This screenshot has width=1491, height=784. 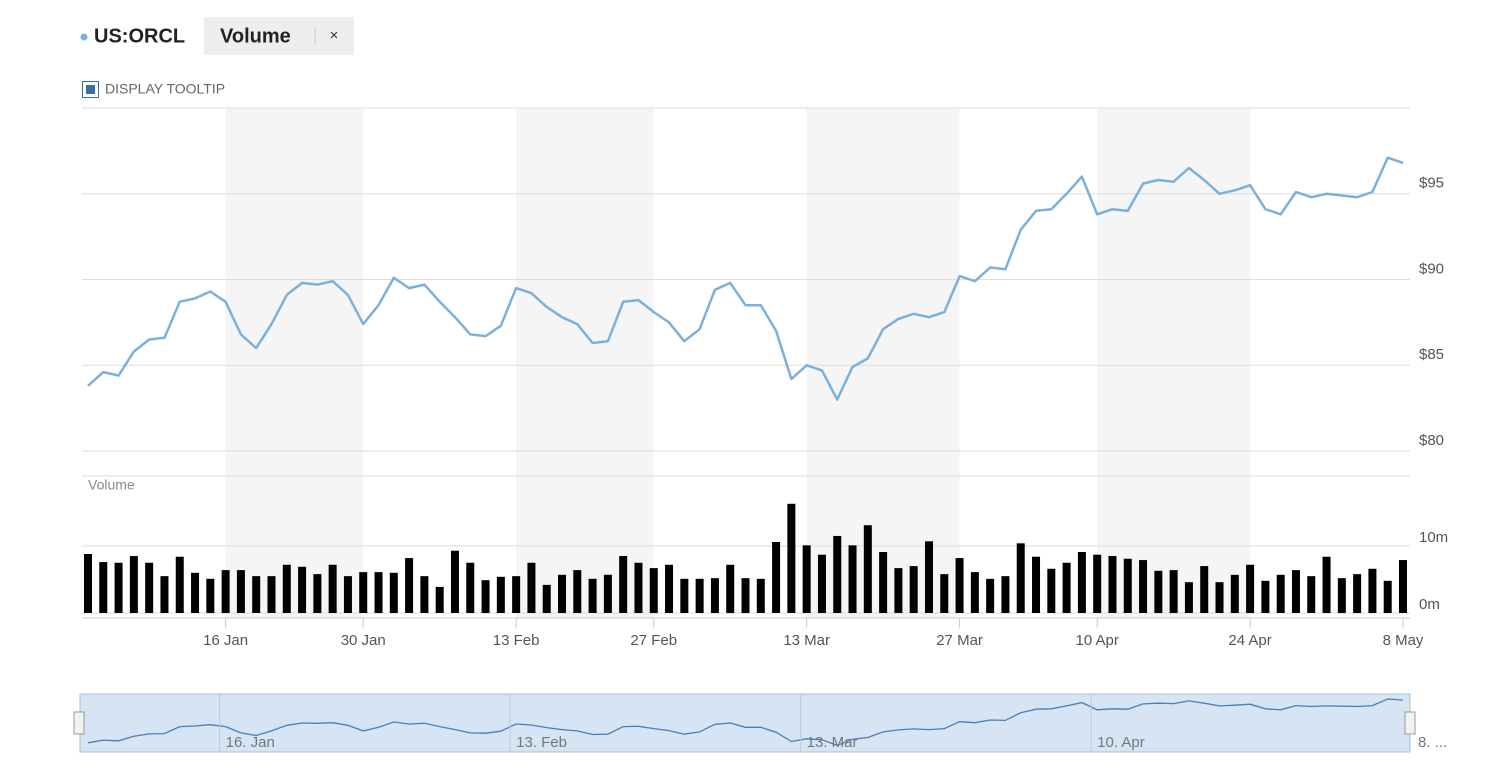 What do you see at coordinates (334, 35) in the screenshot?
I see `close-button: ×` at bounding box center [334, 35].